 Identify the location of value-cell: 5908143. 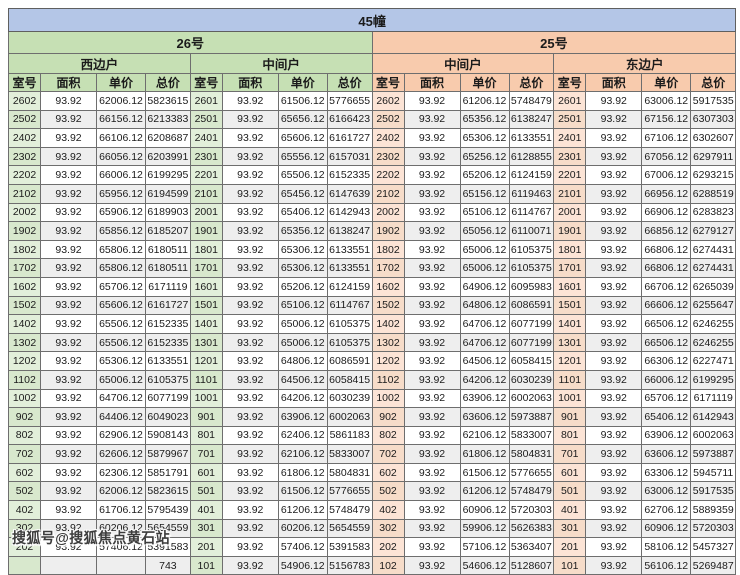
(168, 435).